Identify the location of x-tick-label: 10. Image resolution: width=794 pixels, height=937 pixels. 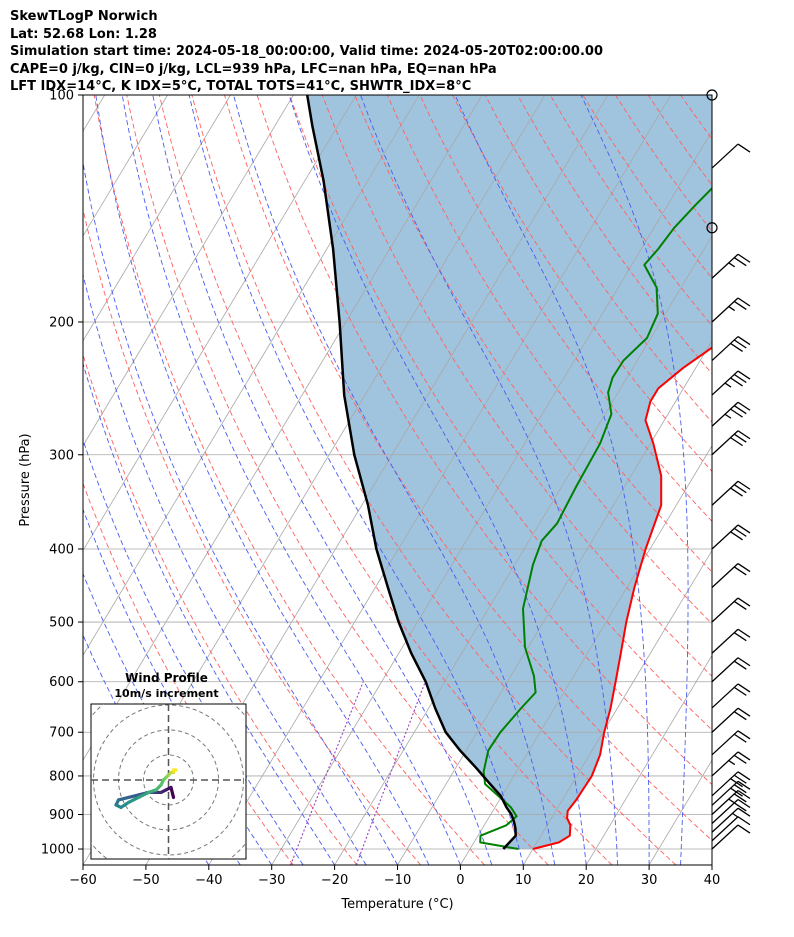
(523, 880).